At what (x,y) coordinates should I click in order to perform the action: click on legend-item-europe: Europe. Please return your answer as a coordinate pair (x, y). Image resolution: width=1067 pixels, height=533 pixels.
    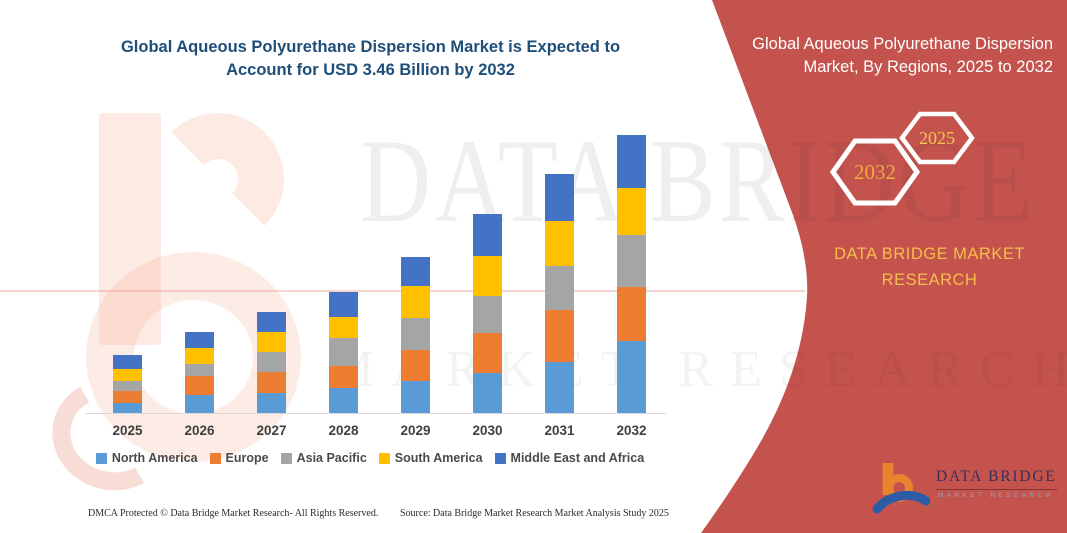
    Looking at the image, I should click on (239, 458).